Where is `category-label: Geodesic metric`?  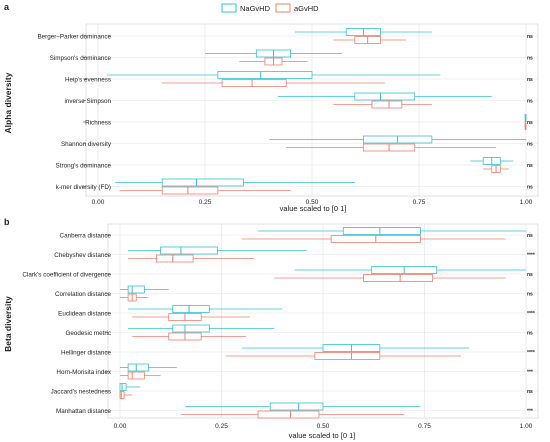
category-label: Geodesic metric is located at coordinates (89, 333).